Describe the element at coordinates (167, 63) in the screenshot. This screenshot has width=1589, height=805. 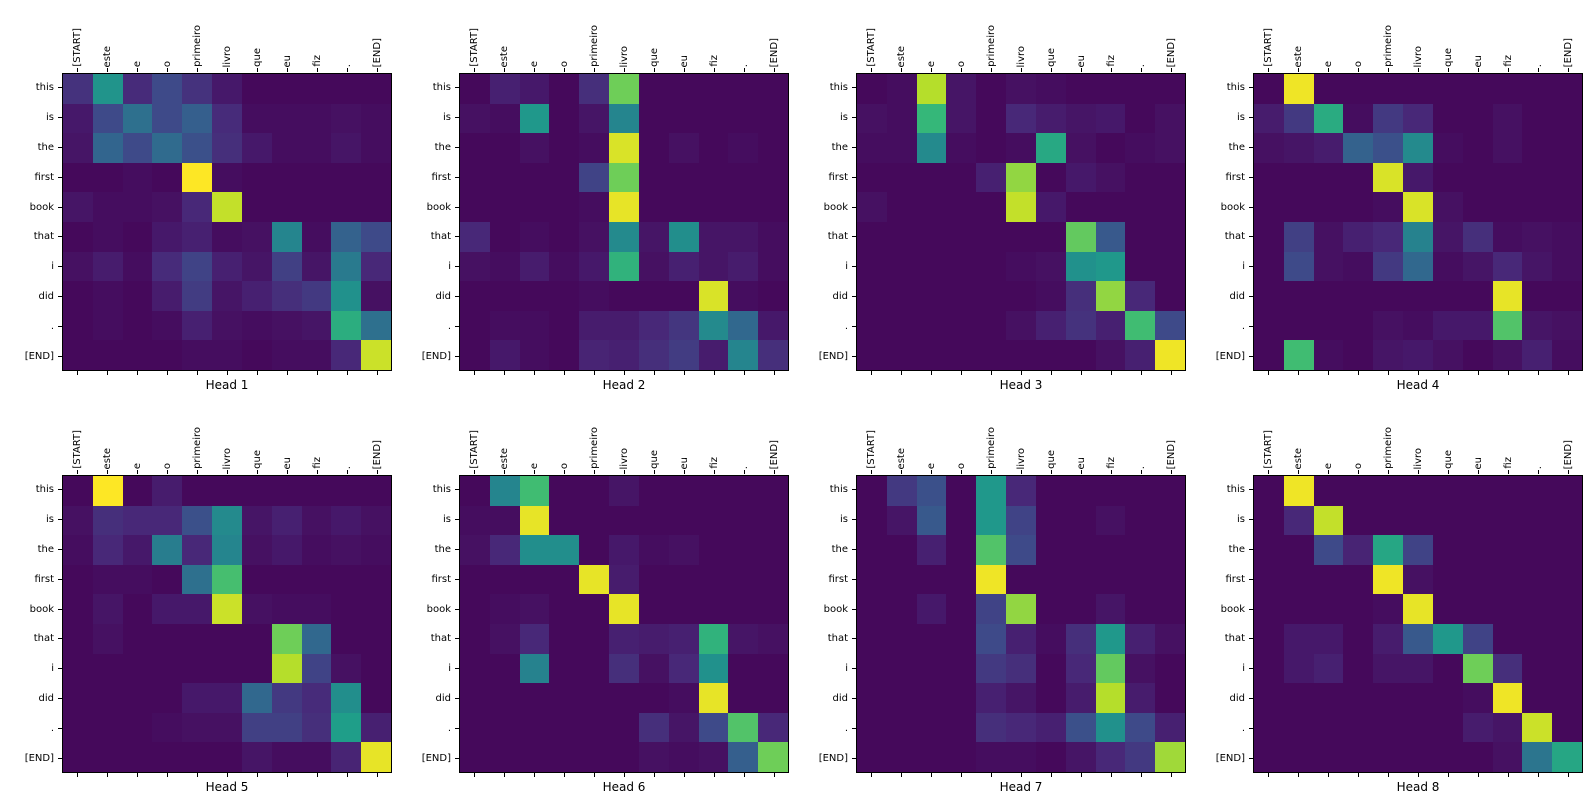
I see `x-tick-label: o` at that location.